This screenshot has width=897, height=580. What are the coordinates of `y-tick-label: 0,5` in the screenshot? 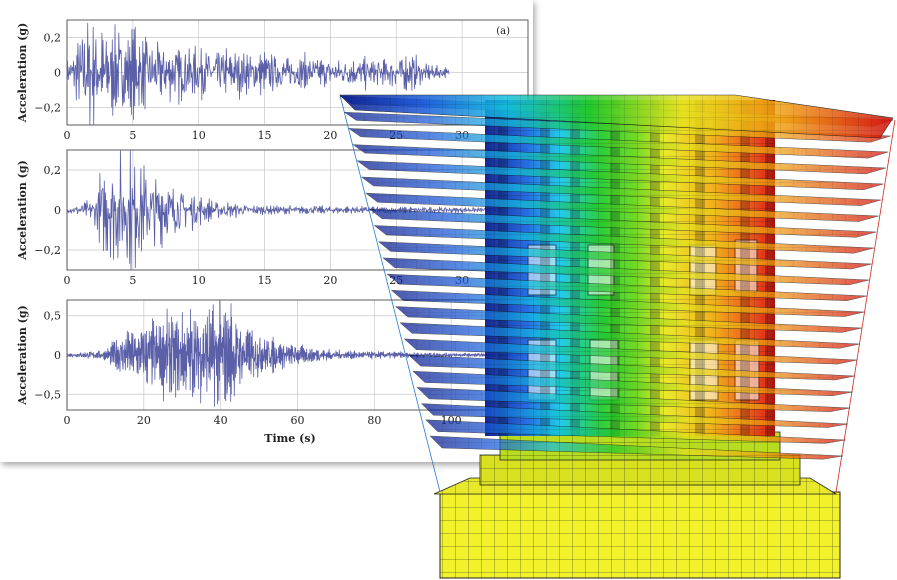 It's located at (53, 316).